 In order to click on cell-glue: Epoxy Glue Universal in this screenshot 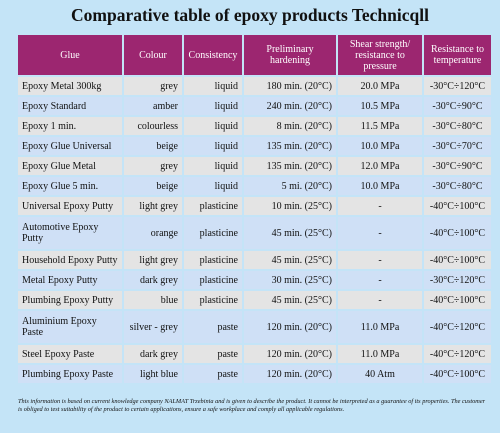, I will do `click(70, 146)`.